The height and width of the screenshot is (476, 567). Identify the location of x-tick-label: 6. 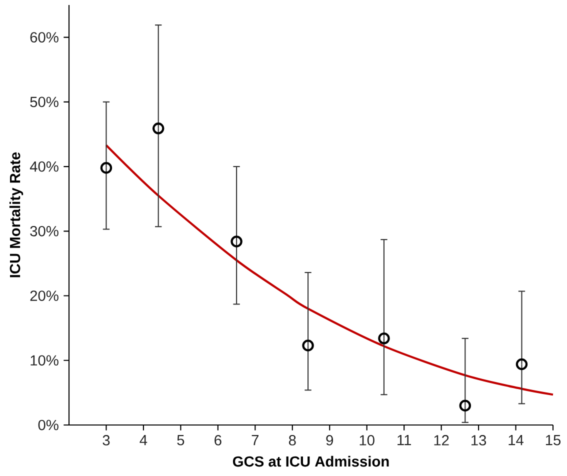
(218, 440).